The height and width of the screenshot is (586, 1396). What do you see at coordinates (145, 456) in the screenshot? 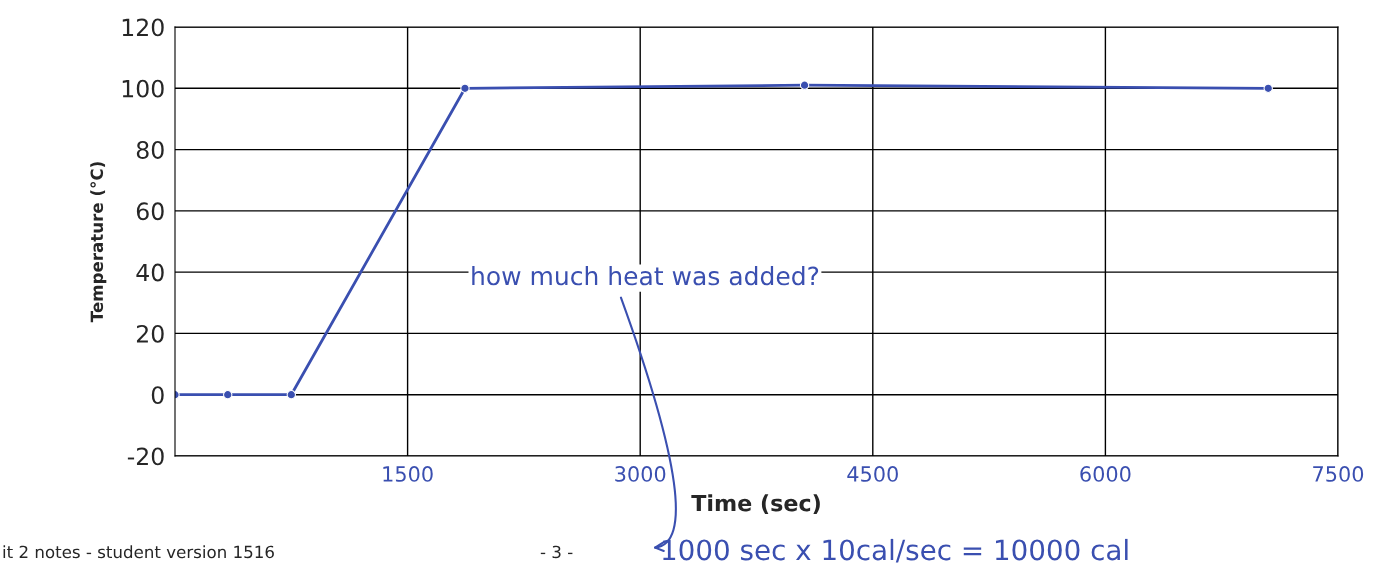
I see `y-tick-label: -20` at bounding box center [145, 456].